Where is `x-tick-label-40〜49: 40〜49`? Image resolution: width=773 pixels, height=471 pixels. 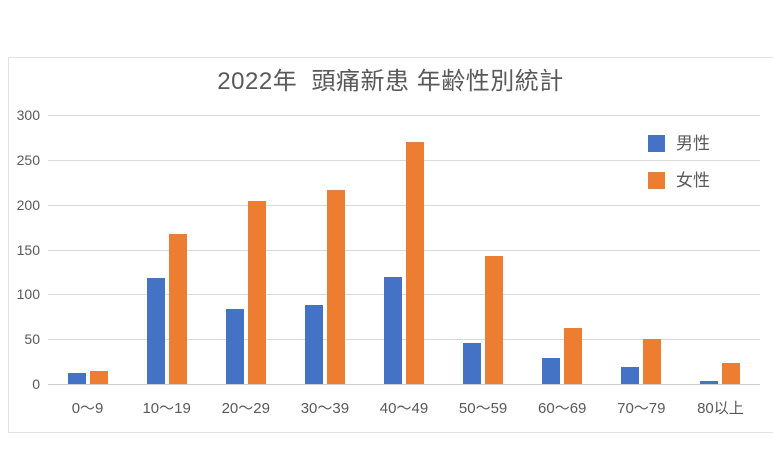
x-tick-label-40〜49: 40〜49 is located at coordinates (404, 408).